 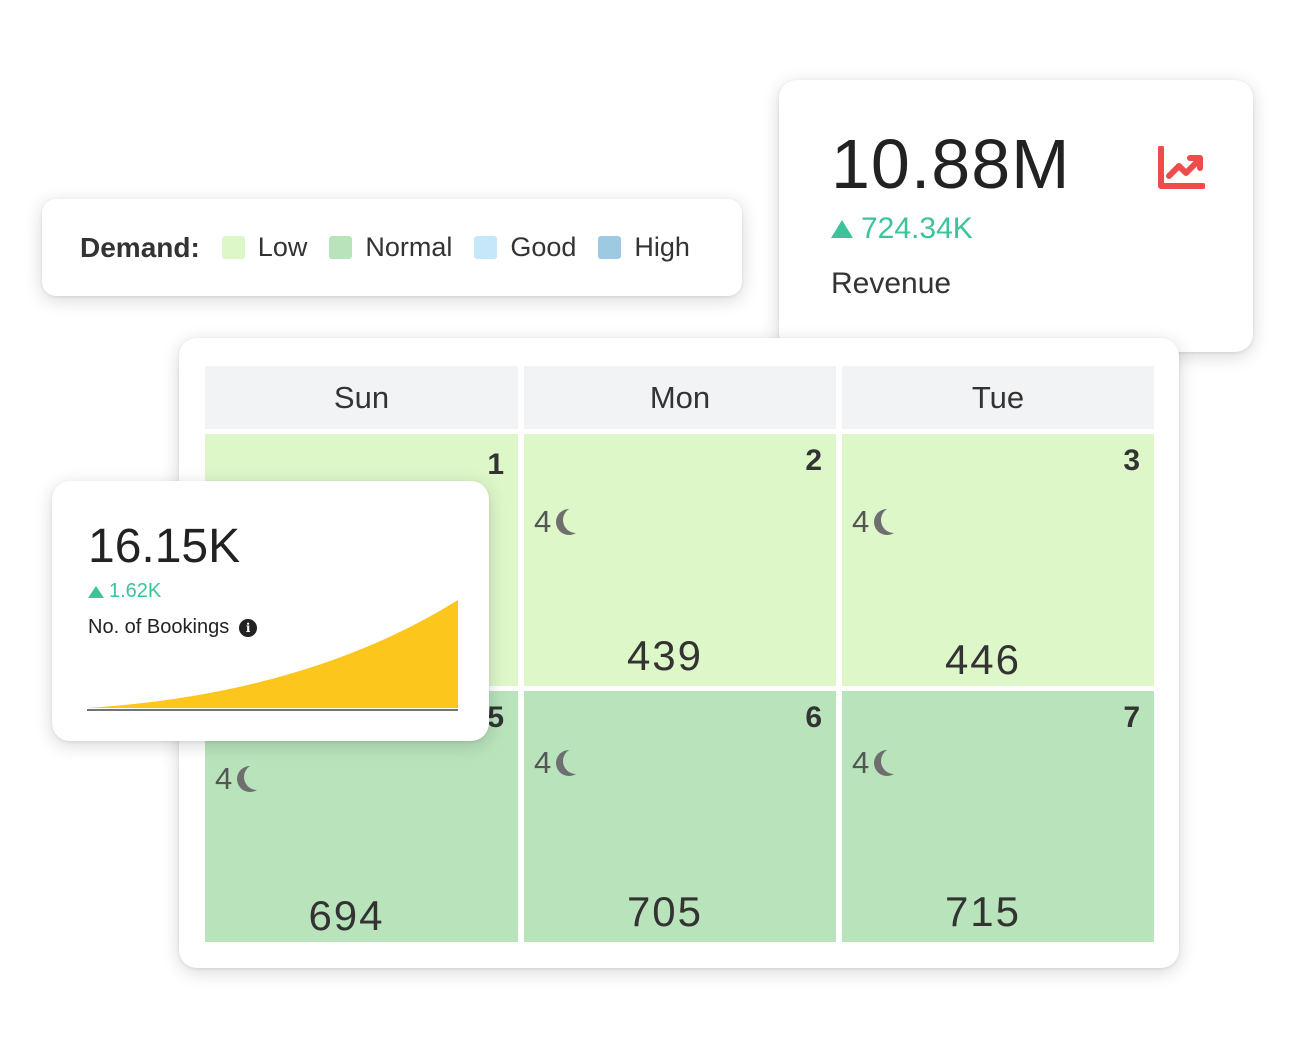 I want to click on trending-up-icon, so click(x=1181, y=170).